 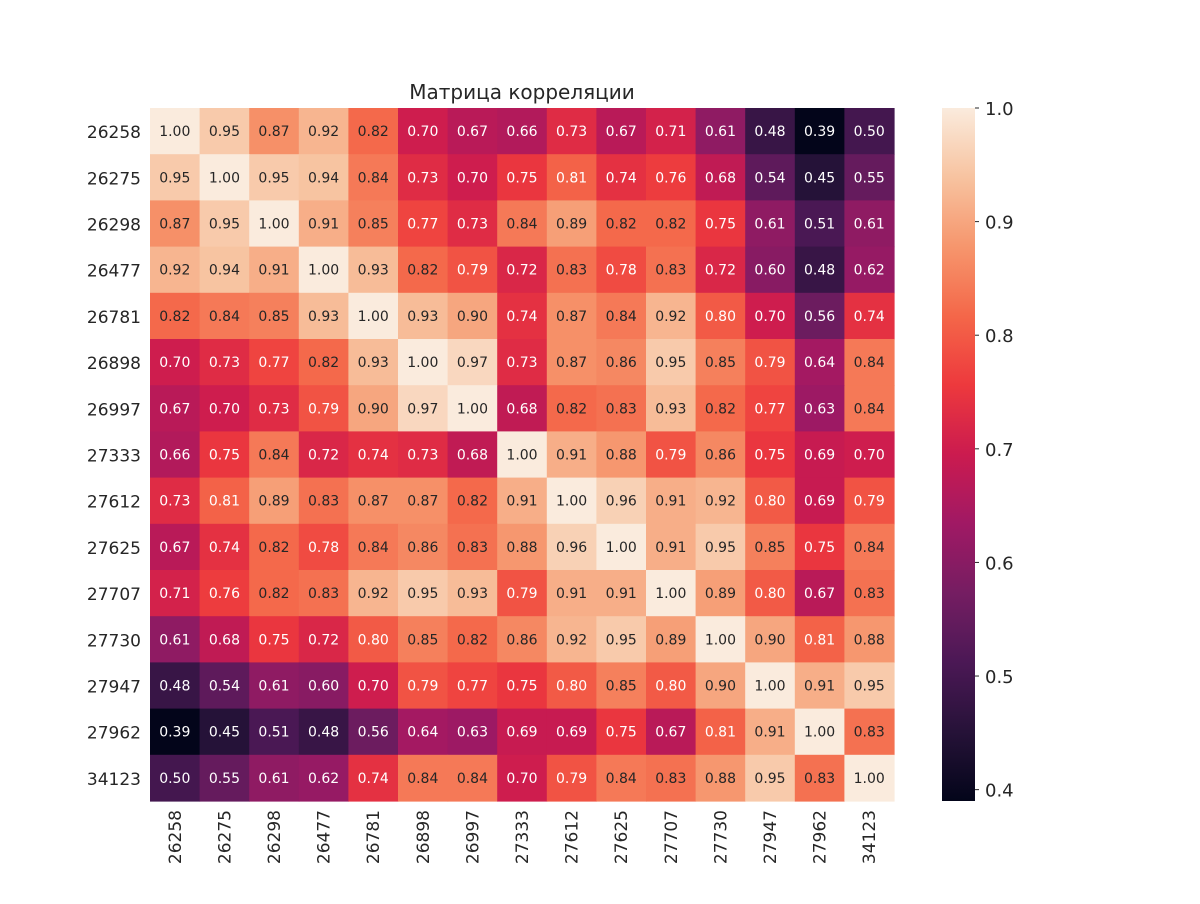 I want to click on heatmap-cell-label: 0.75, so click(x=224, y=456).